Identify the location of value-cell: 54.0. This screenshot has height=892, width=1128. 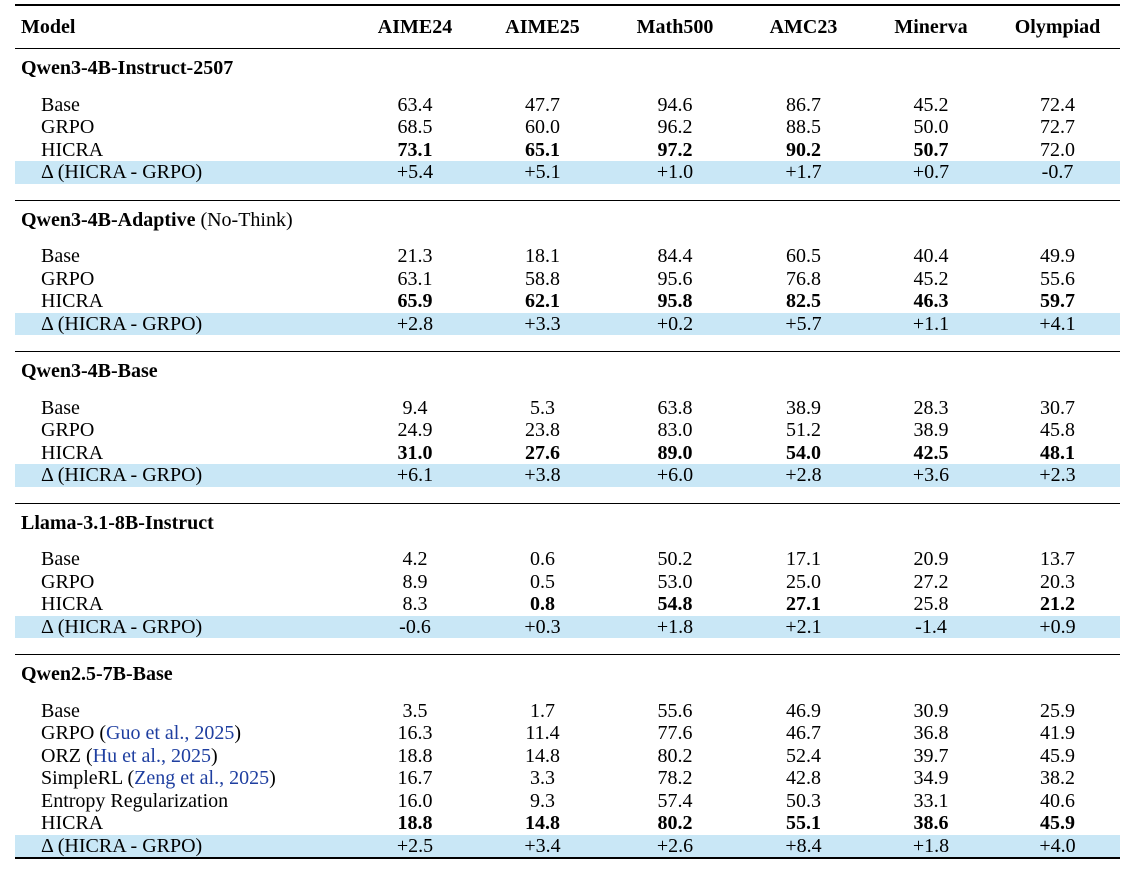
(803, 453).